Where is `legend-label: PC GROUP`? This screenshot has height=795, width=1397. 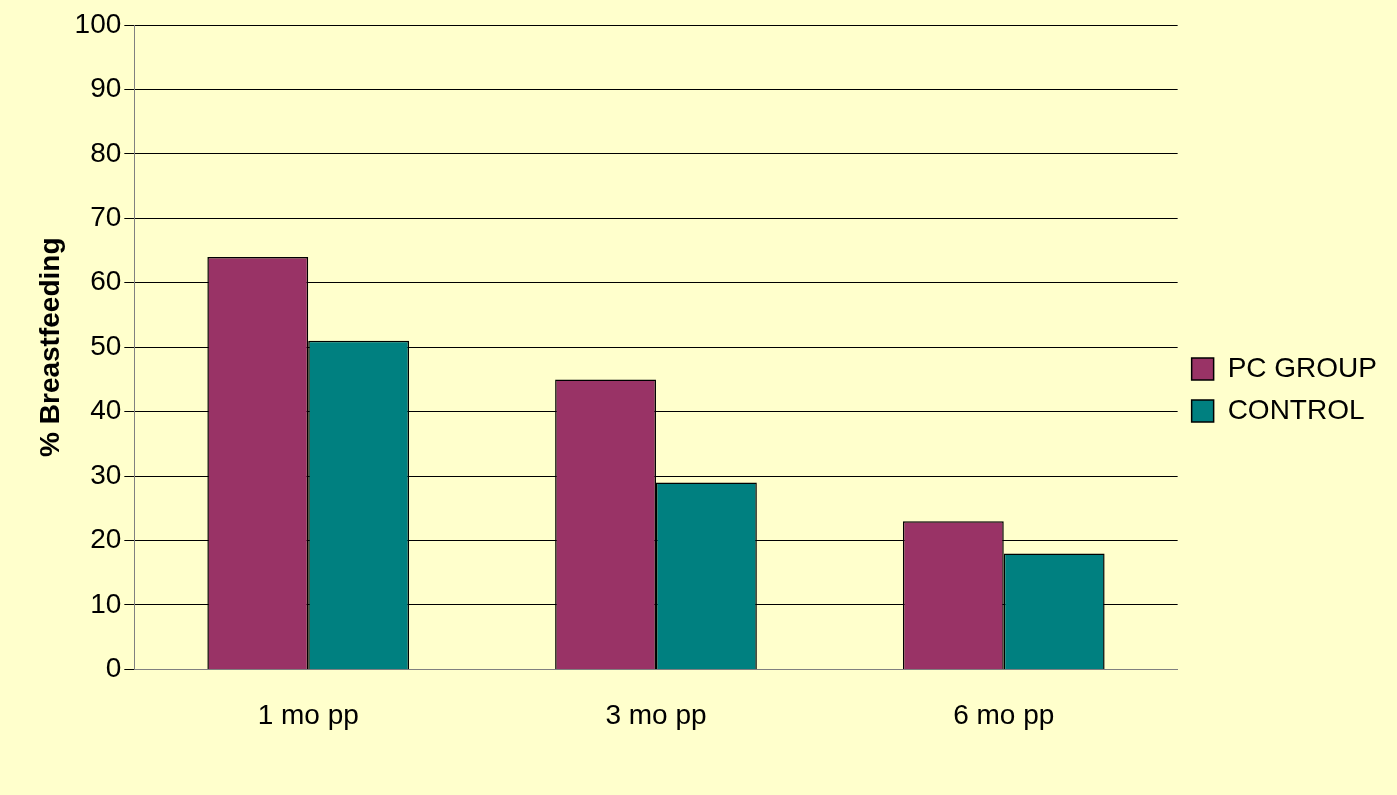 legend-label: PC GROUP is located at coordinates (1302, 367).